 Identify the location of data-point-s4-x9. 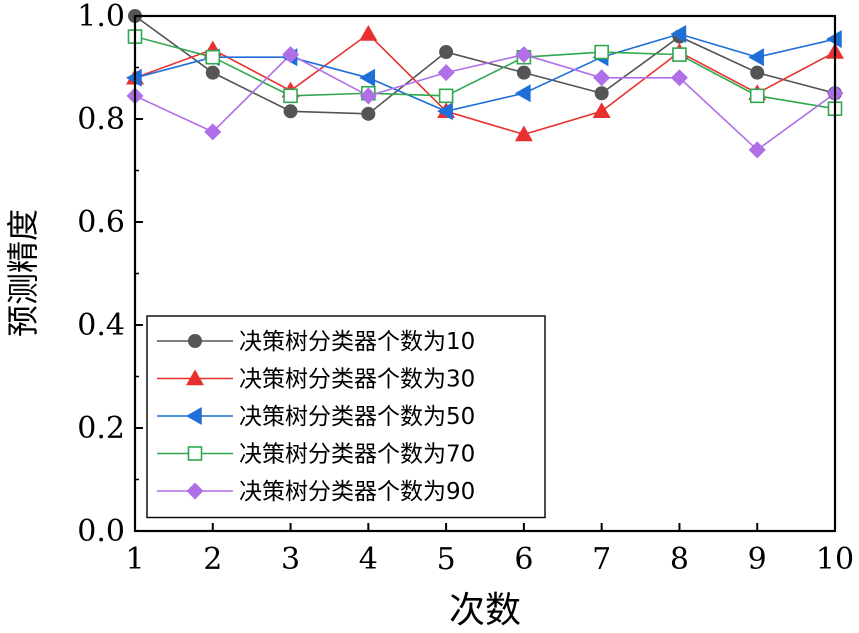
(757, 96).